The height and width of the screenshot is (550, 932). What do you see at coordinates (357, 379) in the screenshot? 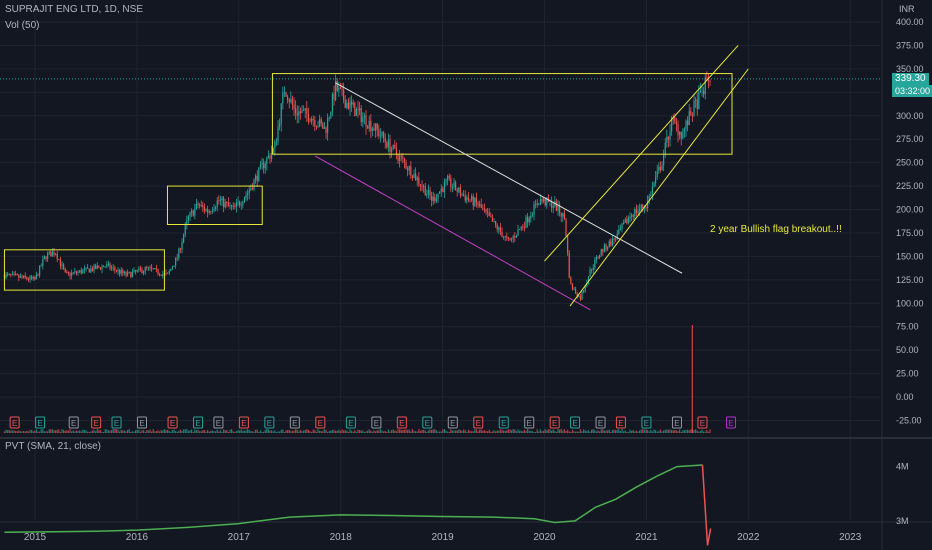
I see `volume-series` at bounding box center [357, 379].